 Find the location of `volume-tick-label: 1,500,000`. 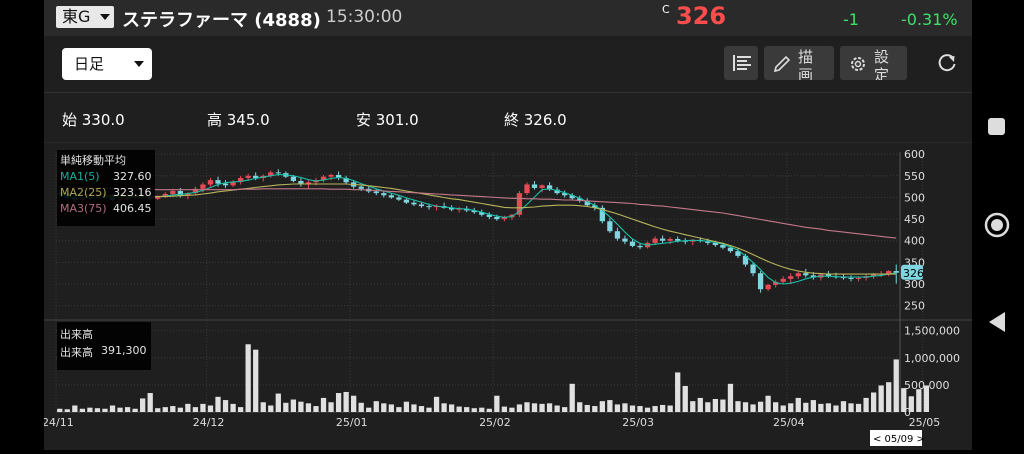

volume-tick-label: 1,500,000 is located at coordinates (932, 331).